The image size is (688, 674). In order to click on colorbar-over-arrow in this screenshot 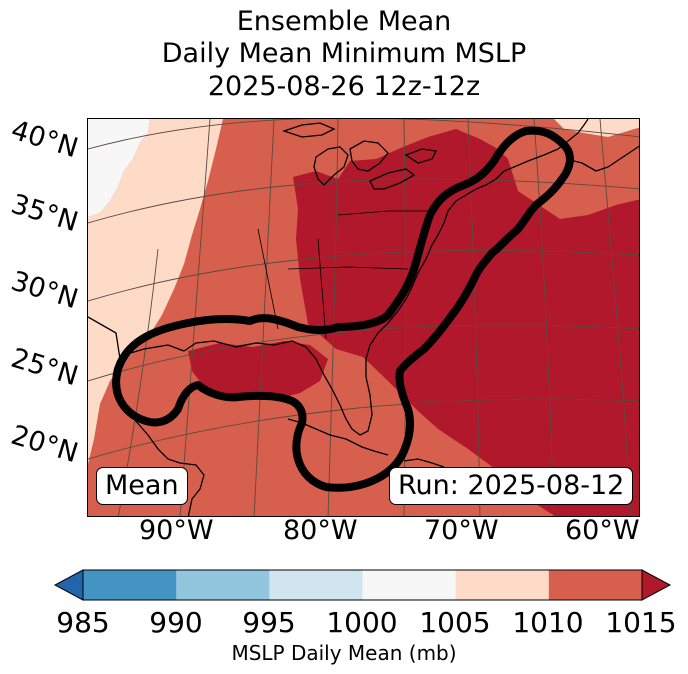, I will do `click(656, 585)`.